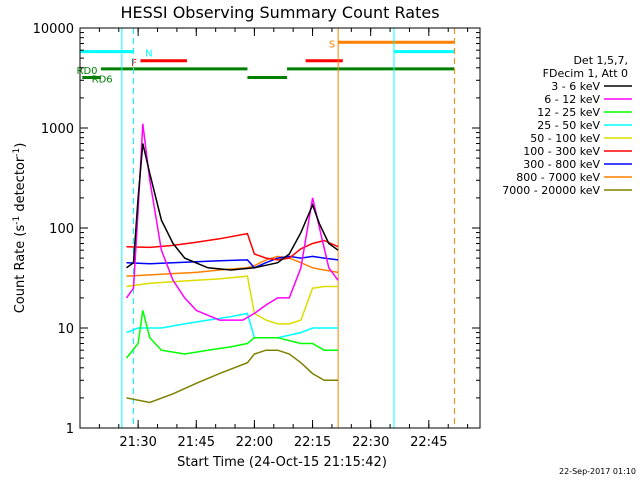 The height and width of the screenshot is (480, 640). What do you see at coordinates (134, 63) in the screenshot?
I see `flag-label-f: F` at bounding box center [134, 63].